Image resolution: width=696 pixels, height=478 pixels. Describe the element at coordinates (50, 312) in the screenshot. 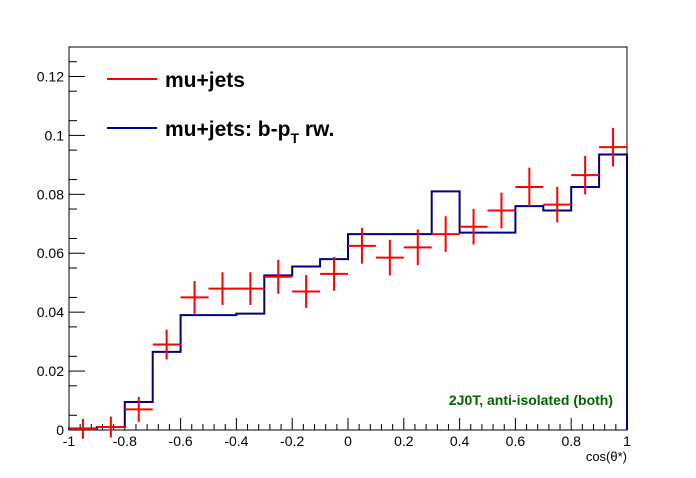

I see `y-tick-label: 0.04` at that location.